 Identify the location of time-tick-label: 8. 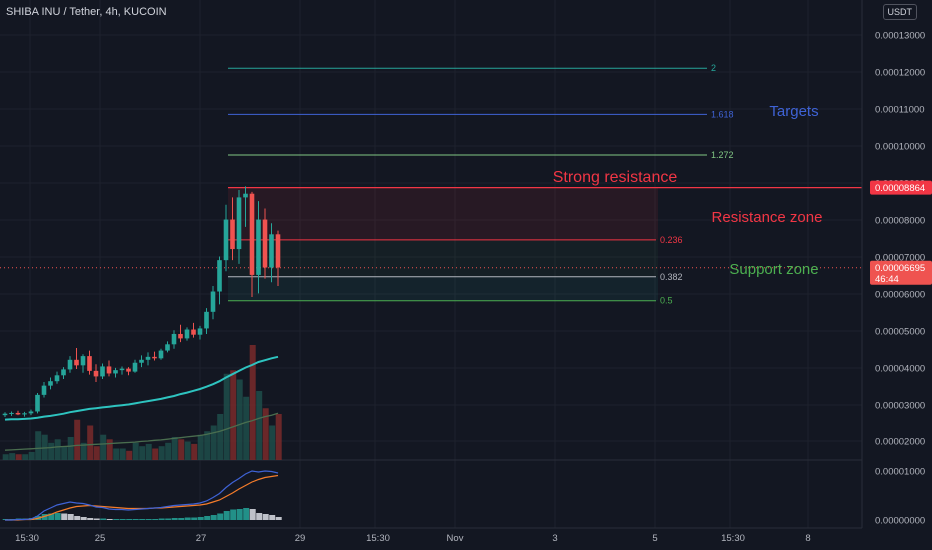
(807, 538).